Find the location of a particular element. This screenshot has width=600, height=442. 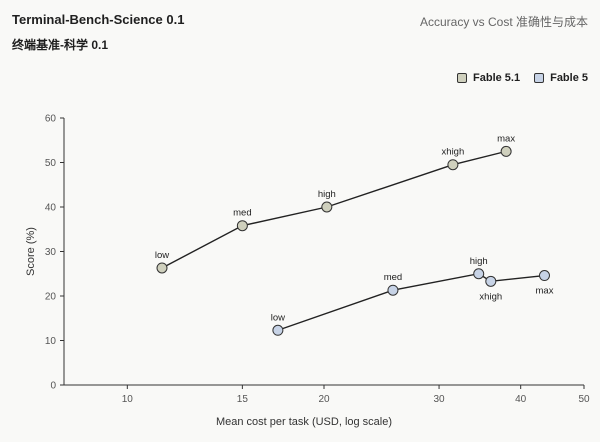

y-tick-label: 40 is located at coordinates (51, 208).